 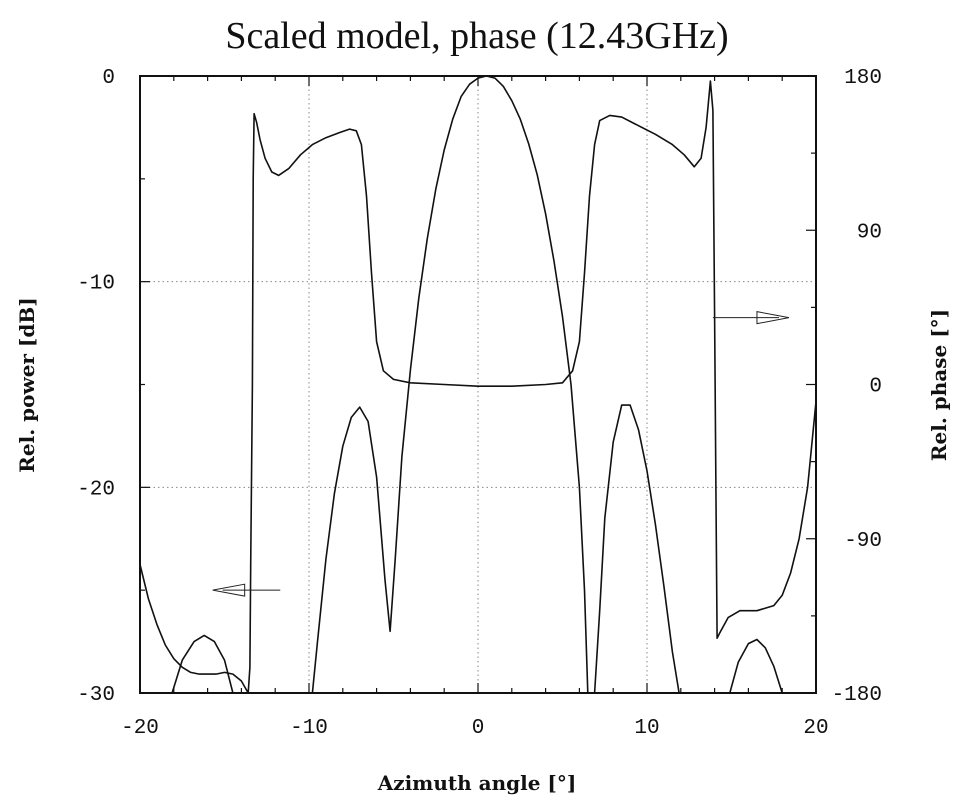 I want to click on right-tick-label: 180, so click(x=863, y=78).